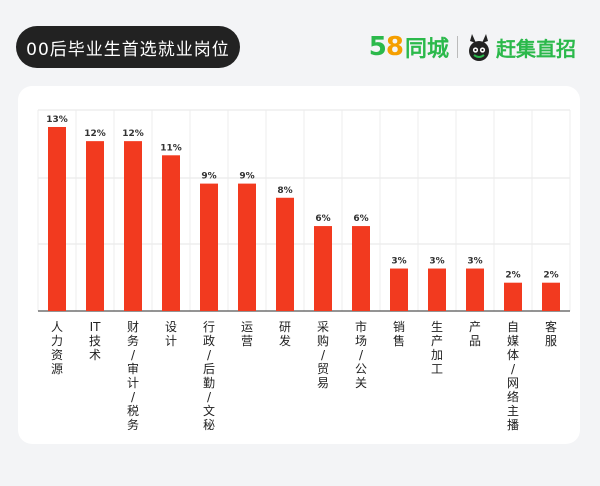 The image size is (600, 486). What do you see at coordinates (284, 191) in the screenshot?
I see `data-label: 8%` at bounding box center [284, 191].